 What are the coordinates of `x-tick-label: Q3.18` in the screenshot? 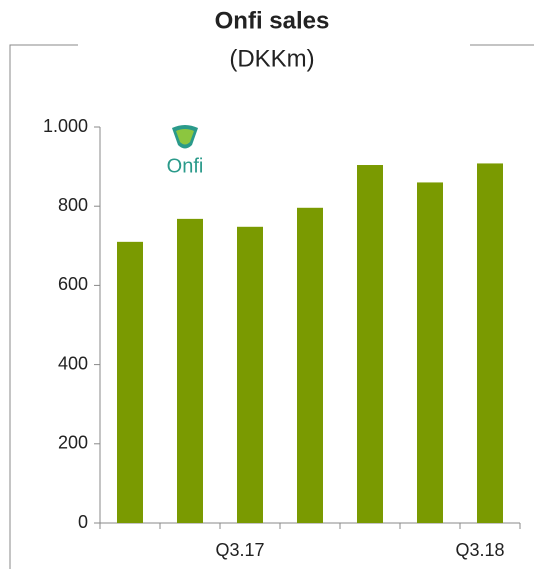 It's located at (479, 550).